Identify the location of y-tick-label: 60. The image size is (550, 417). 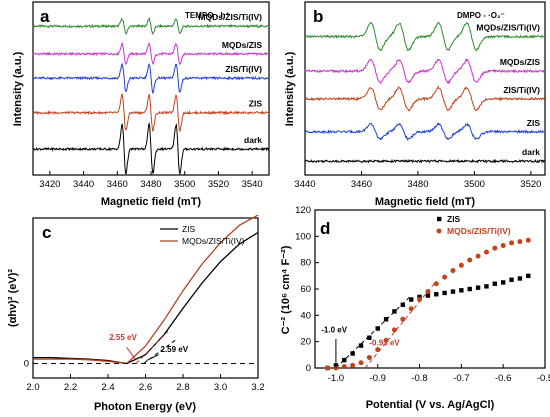
(305, 289).